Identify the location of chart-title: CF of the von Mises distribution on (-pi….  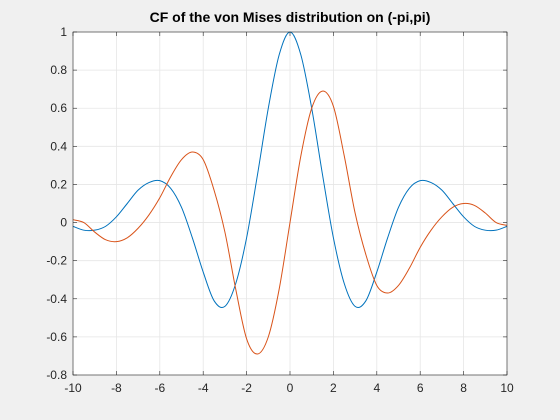
(290, 17).